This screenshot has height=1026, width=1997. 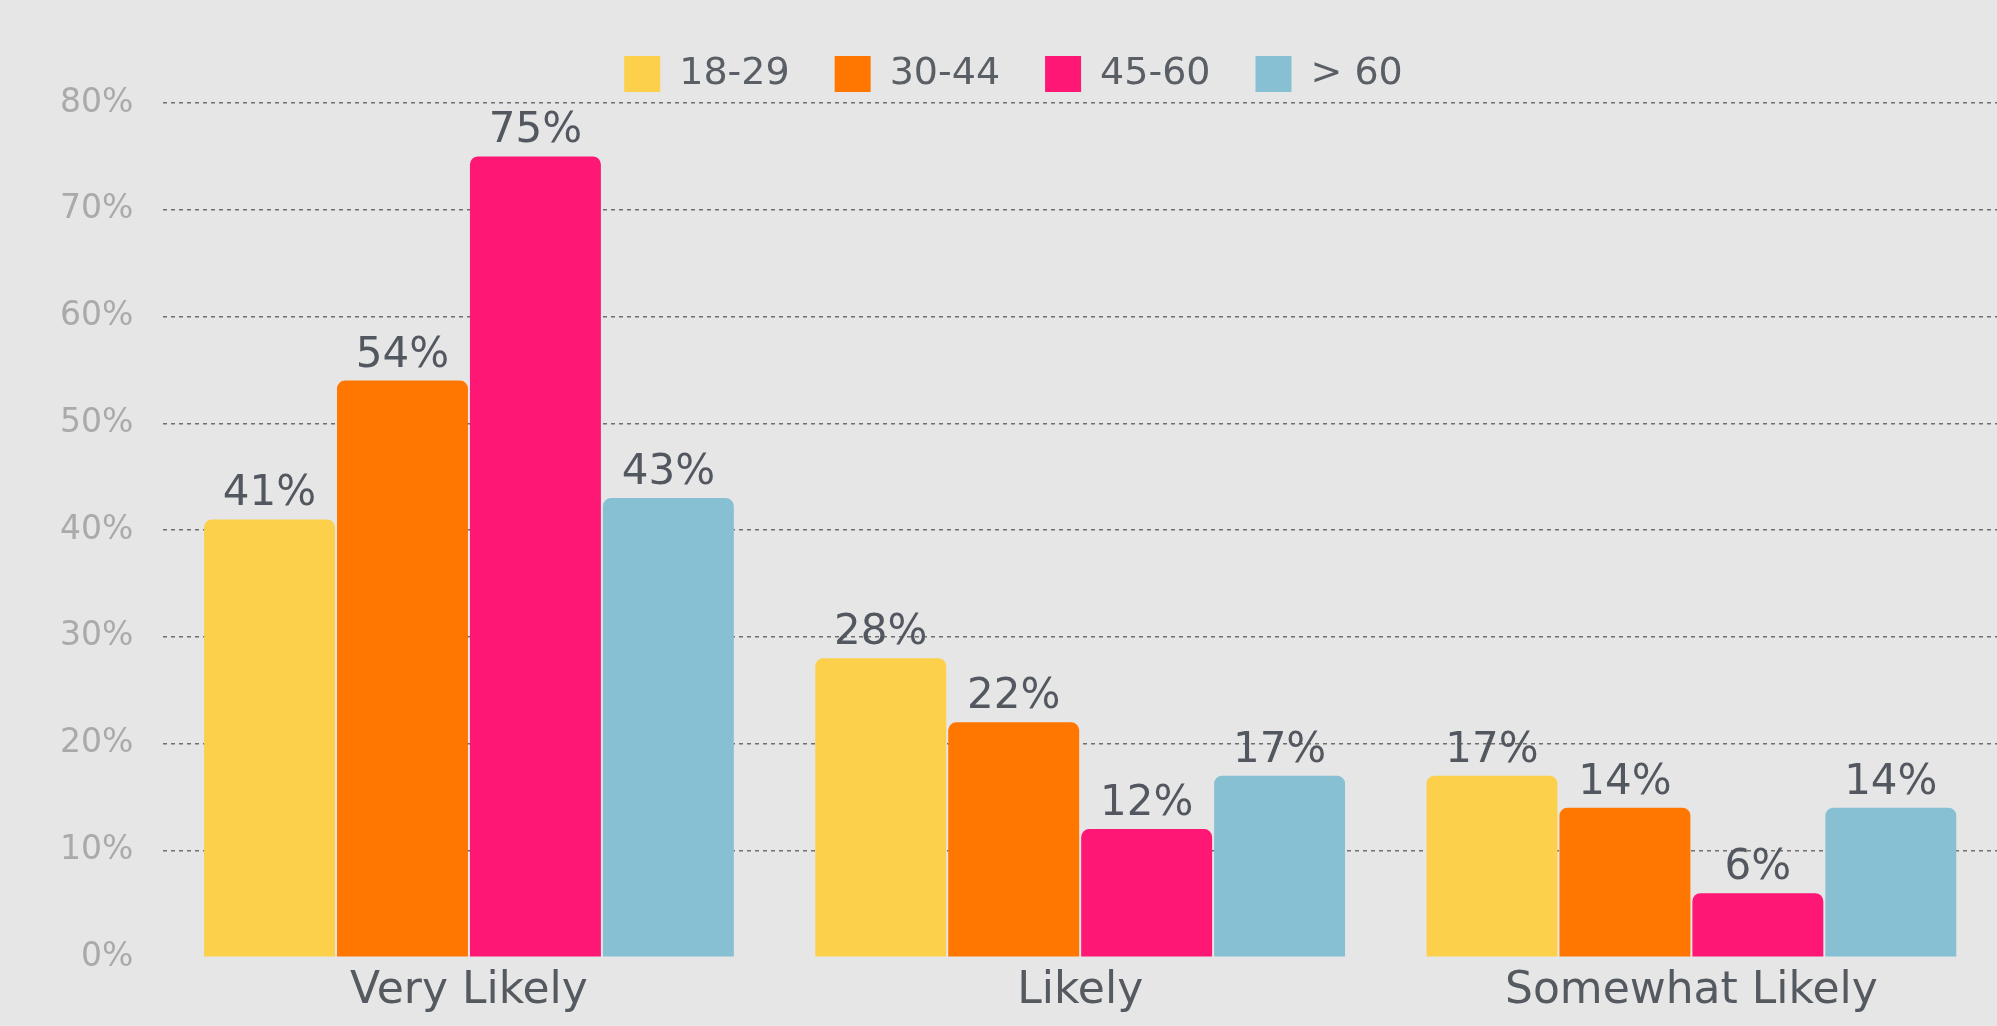 I want to click on y-tick-label: 70%, so click(x=96, y=207).